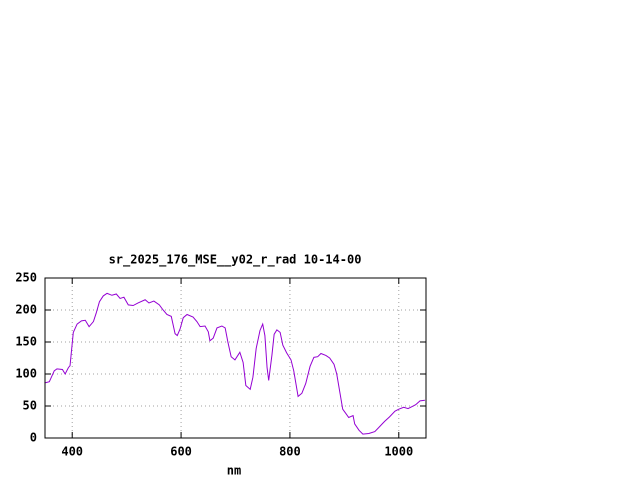 The image size is (640, 480). I want to click on y-tick-label: 150, so click(26, 342).